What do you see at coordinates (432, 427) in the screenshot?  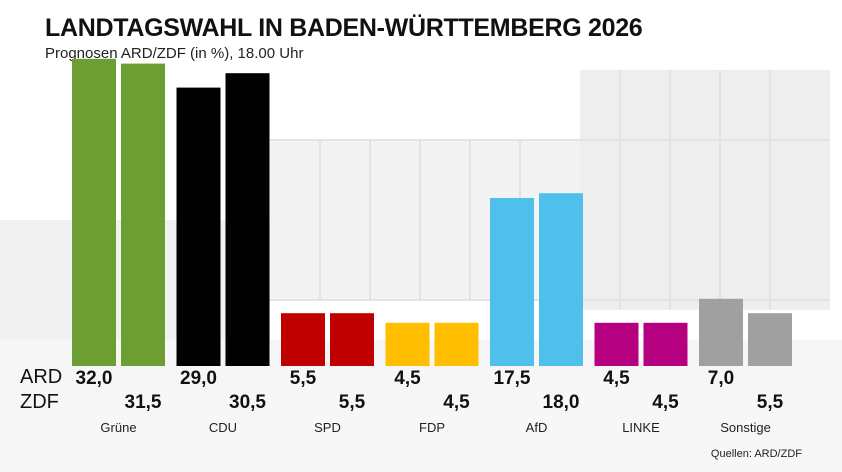 I see `category-label-3: FDP` at bounding box center [432, 427].